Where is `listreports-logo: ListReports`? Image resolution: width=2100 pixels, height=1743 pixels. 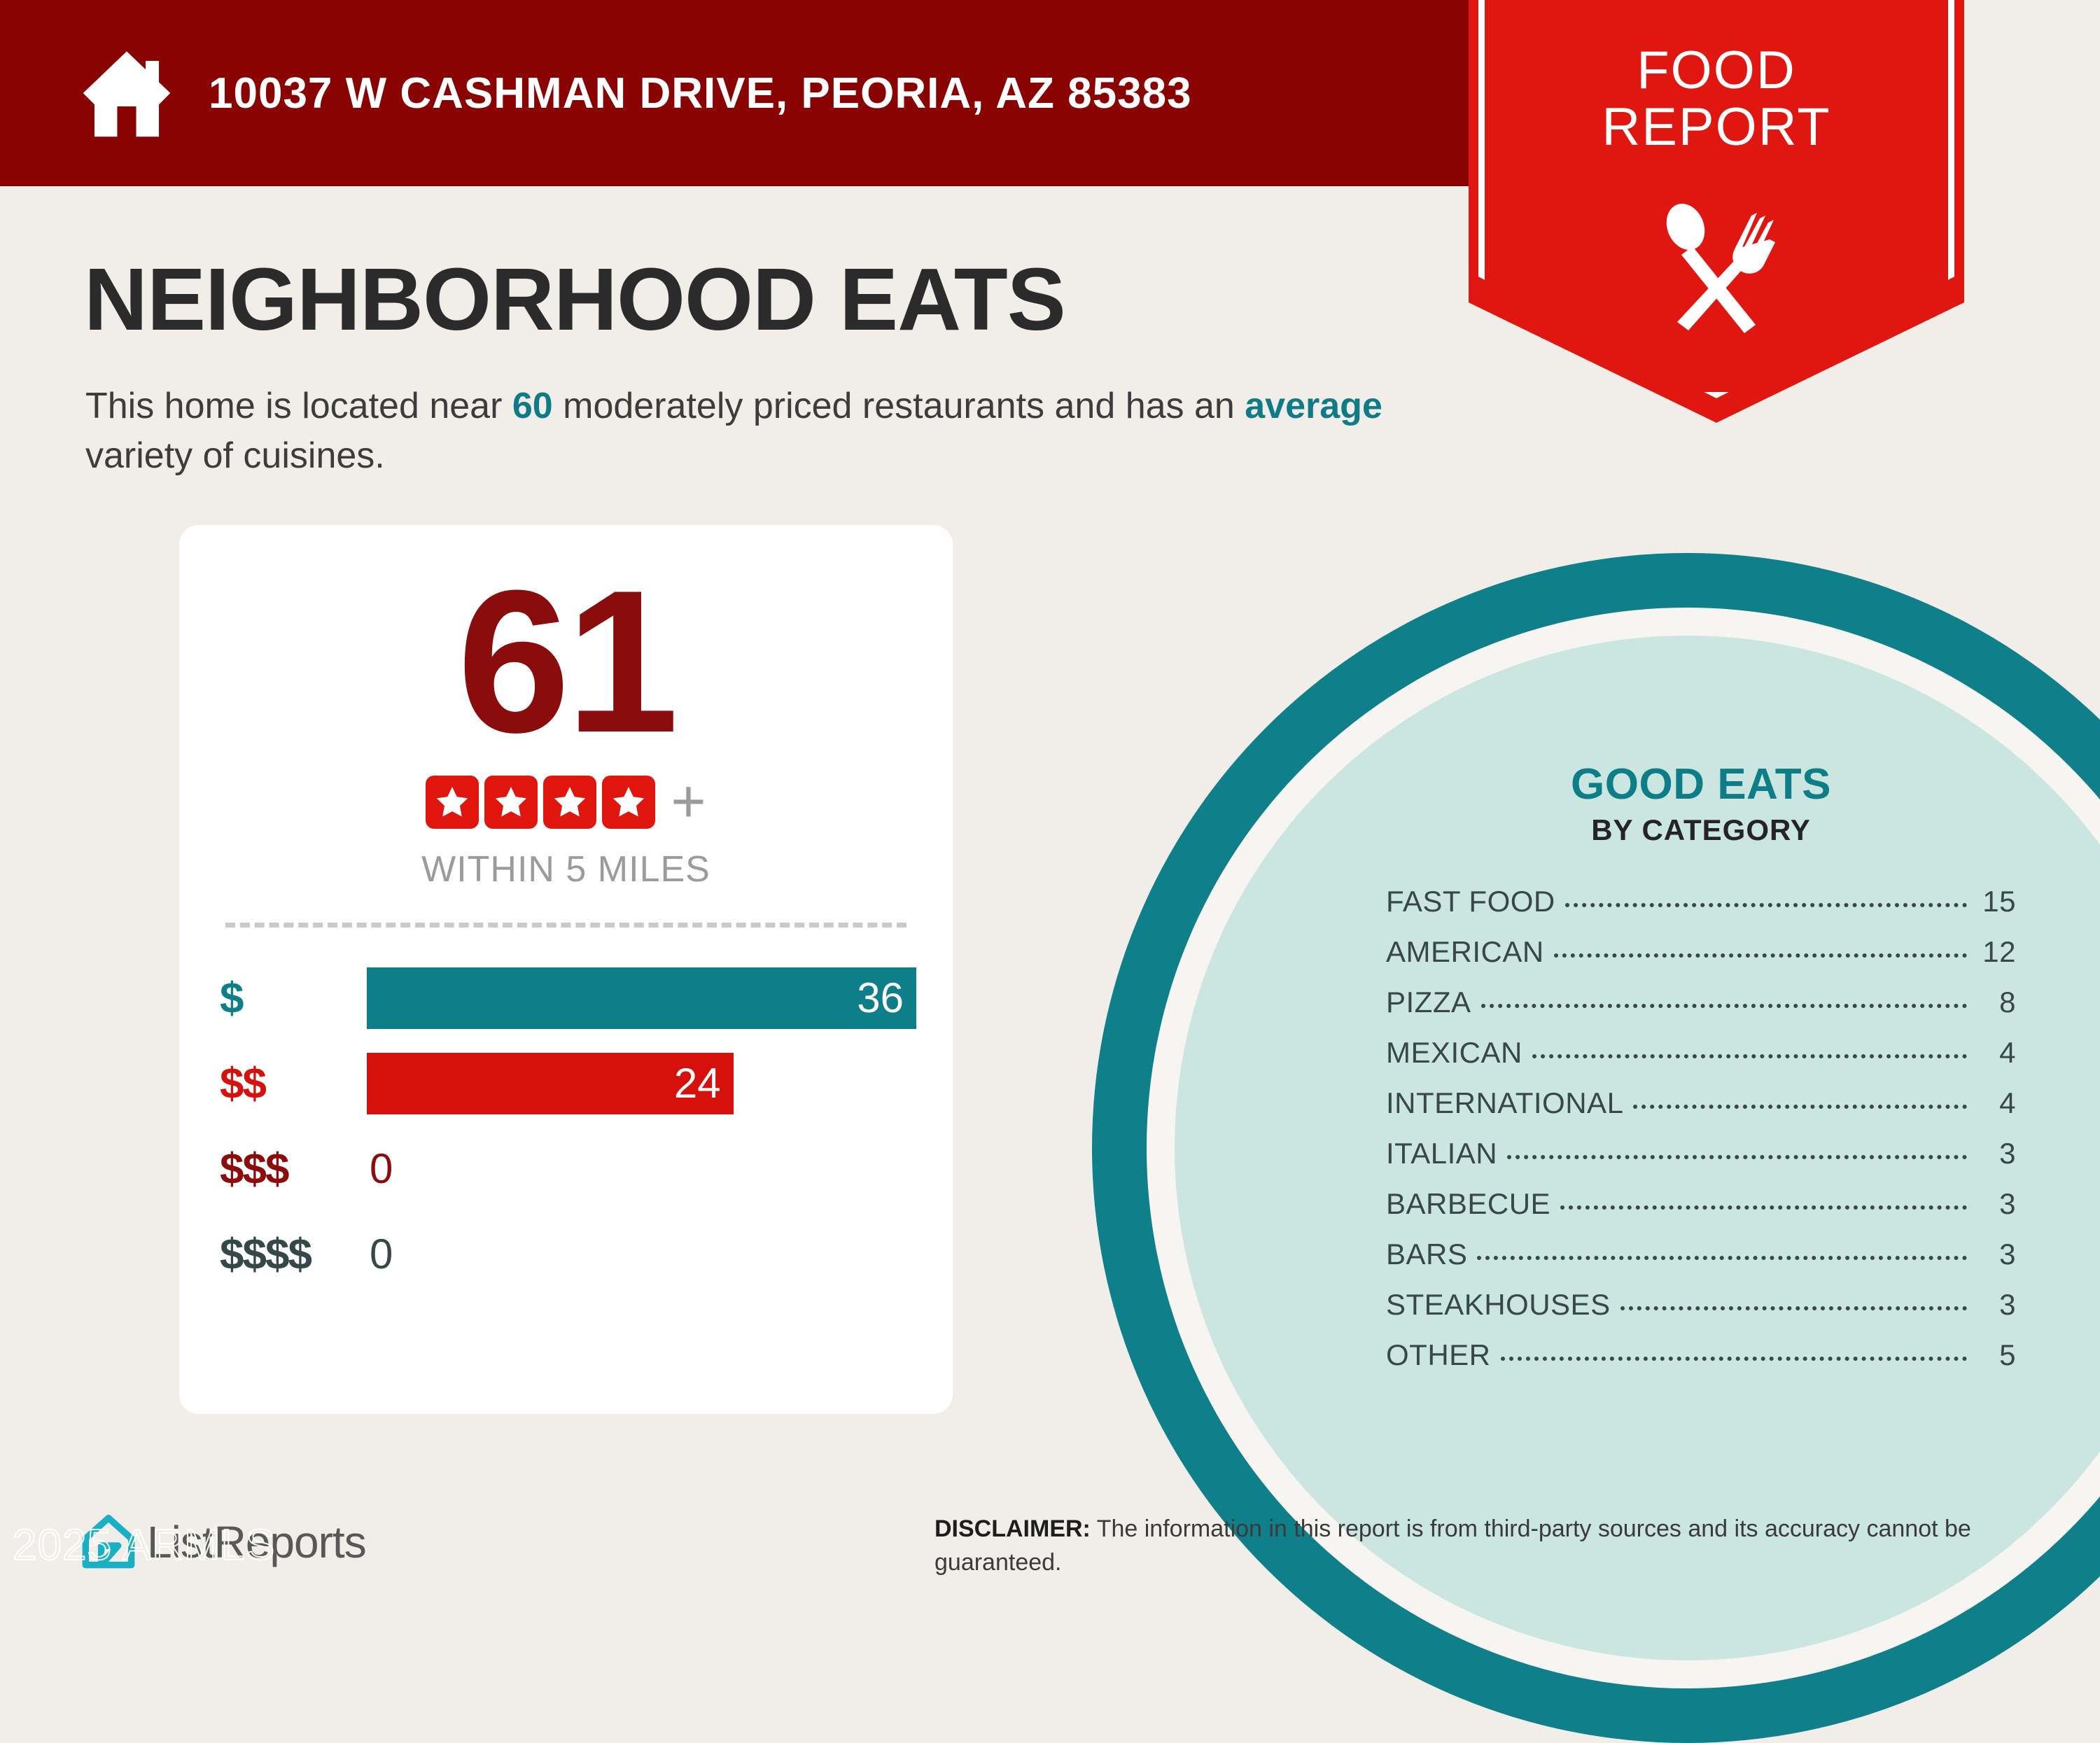
listreports-logo: ListReports is located at coordinates (222, 1542).